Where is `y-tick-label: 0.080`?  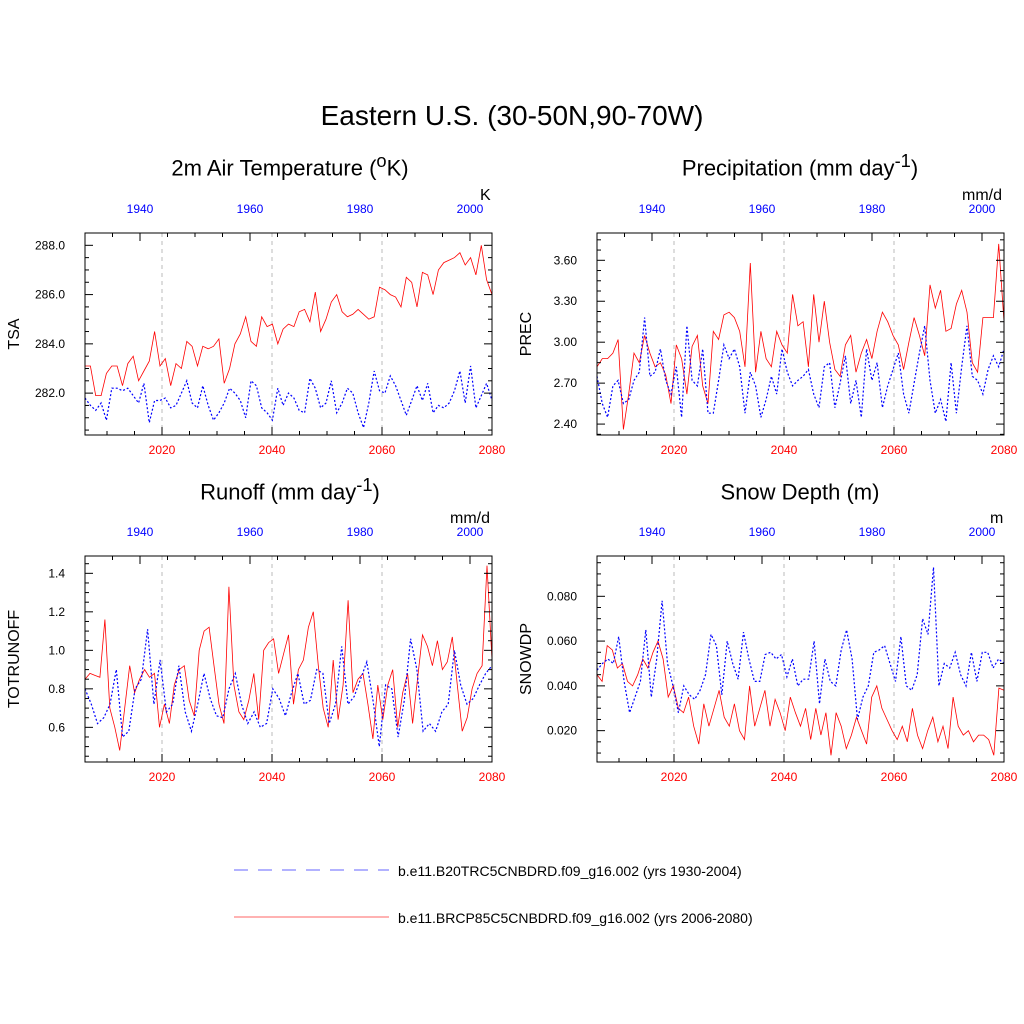
y-tick-label: 0.080 is located at coordinates (562, 596).